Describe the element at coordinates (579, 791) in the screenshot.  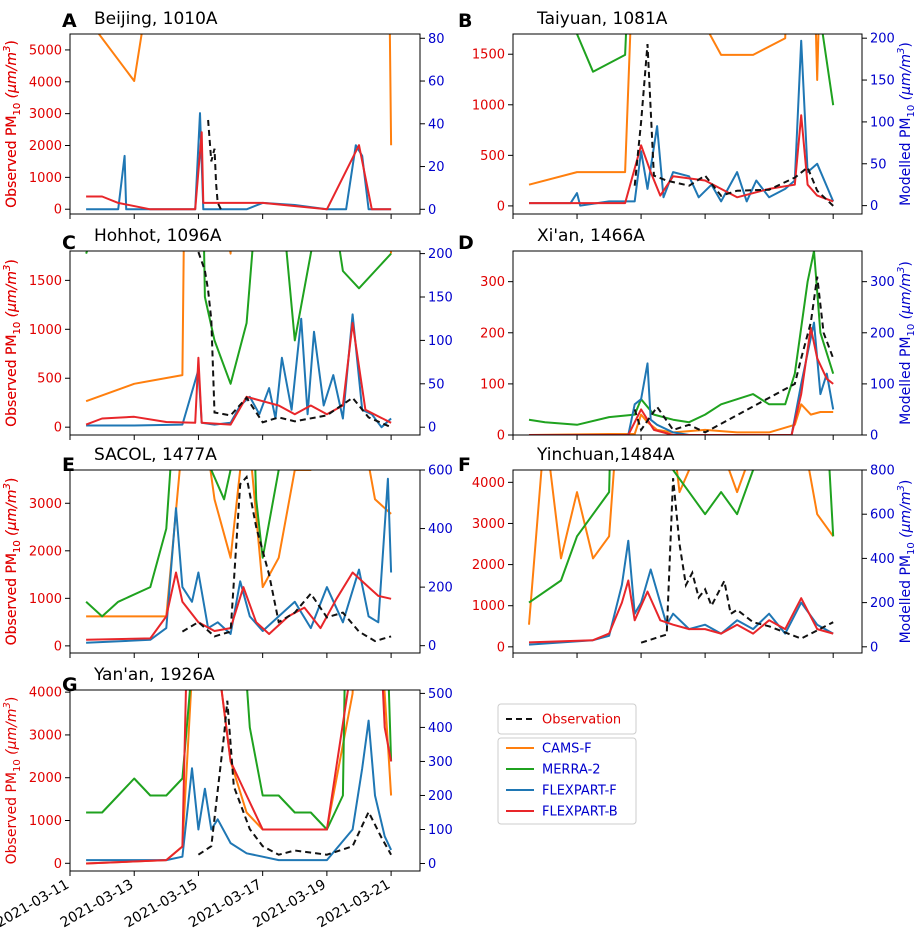
I see `legend-label-flexpart-f: FLEXPART-F` at that location.